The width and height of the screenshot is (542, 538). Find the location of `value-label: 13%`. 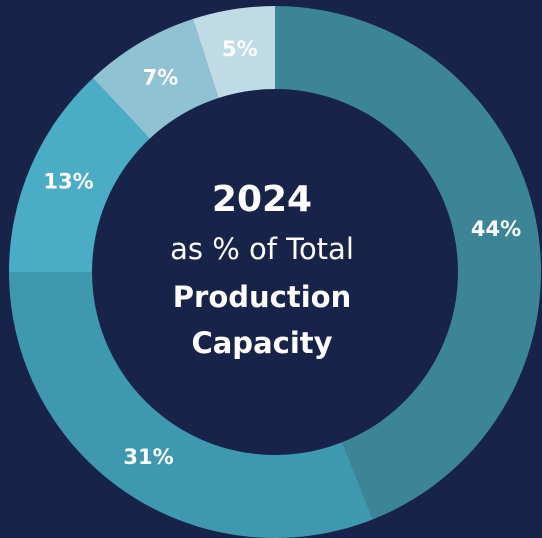

value-label: 13% is located at coordinates (68, 182).